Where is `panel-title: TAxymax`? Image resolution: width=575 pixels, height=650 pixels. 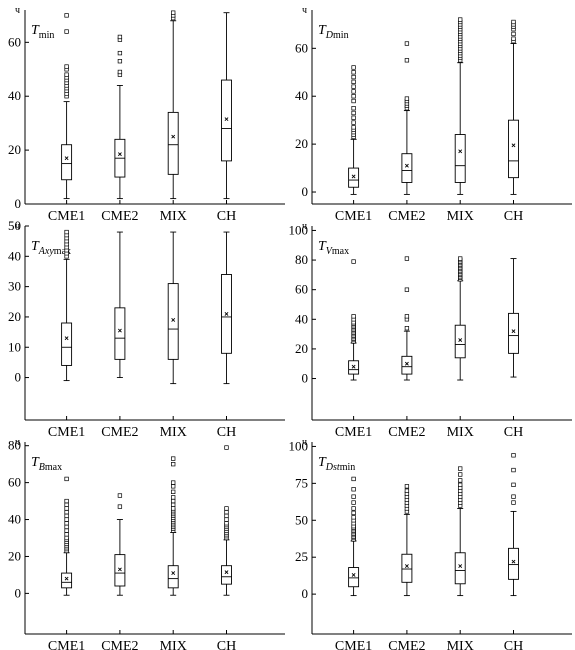 panel-title: TAxymax is located at coordinates (51, 248).